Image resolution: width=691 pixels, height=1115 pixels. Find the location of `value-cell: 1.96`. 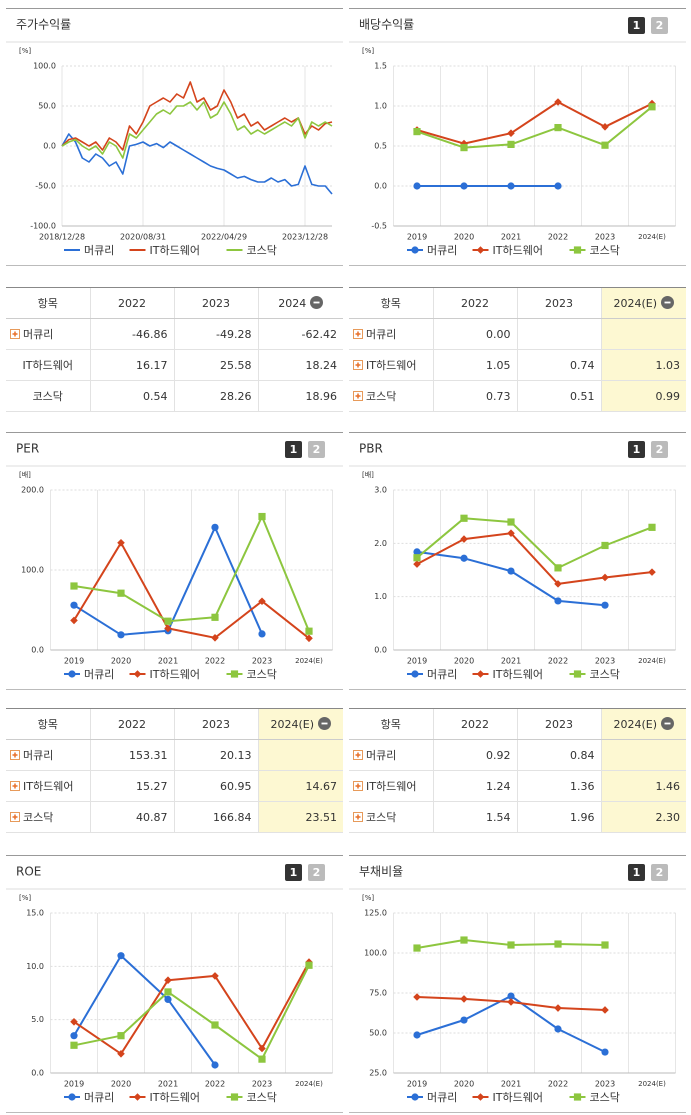

value-cell: 1.96 is located at coordinates (558, 817).